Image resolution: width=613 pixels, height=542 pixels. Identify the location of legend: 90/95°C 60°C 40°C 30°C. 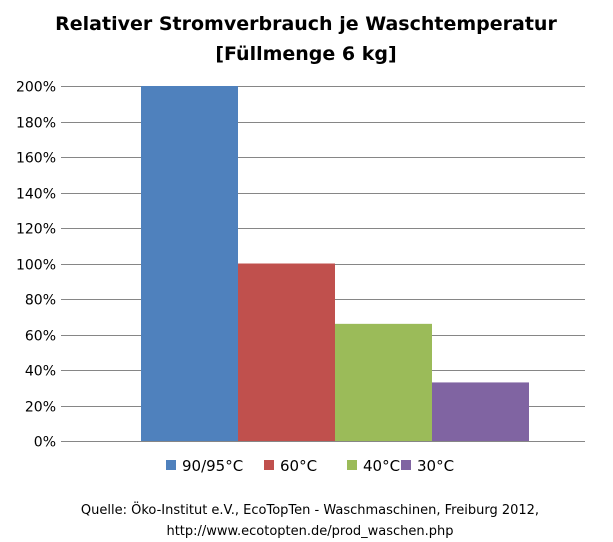
(310, 466).